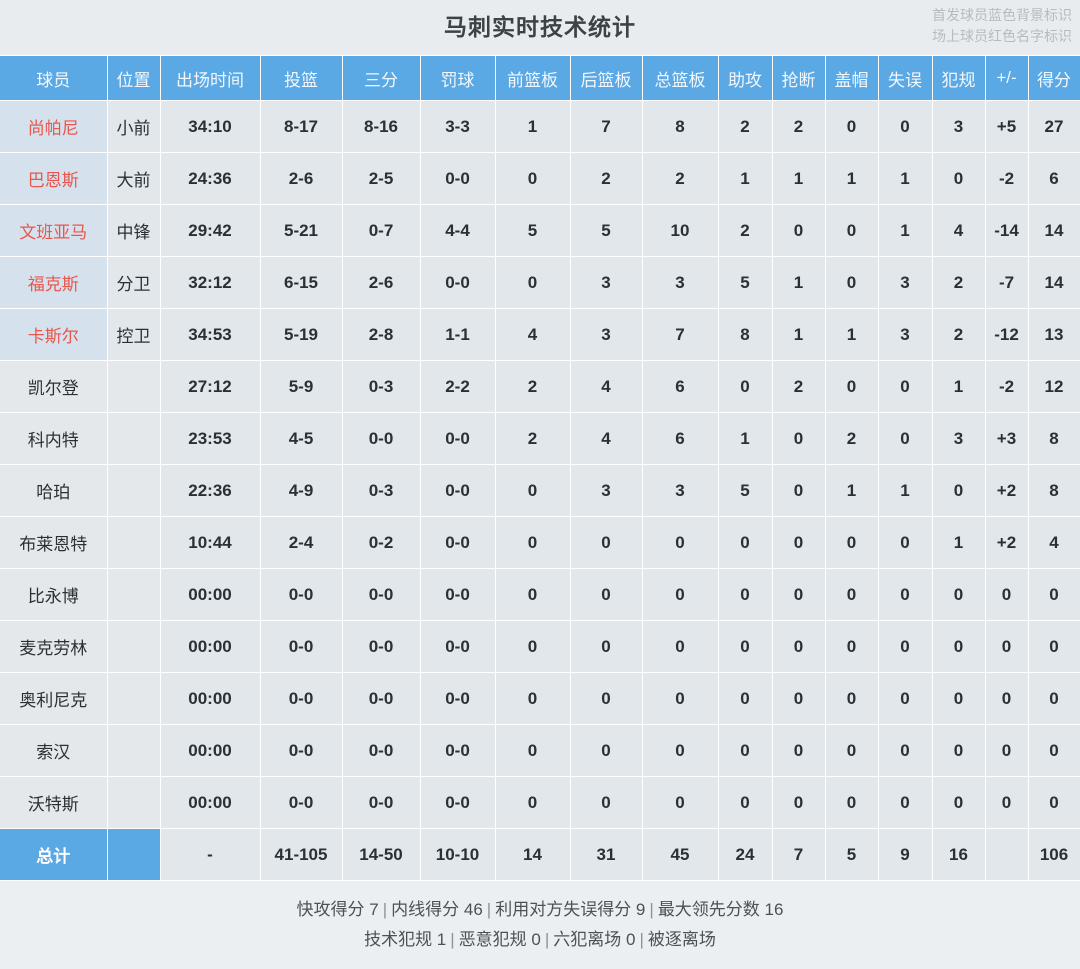  What do you see at coordinates (301, 334) in the screenshot?
I see `cell-fg: 5-19` at bounding box center [301, 334].